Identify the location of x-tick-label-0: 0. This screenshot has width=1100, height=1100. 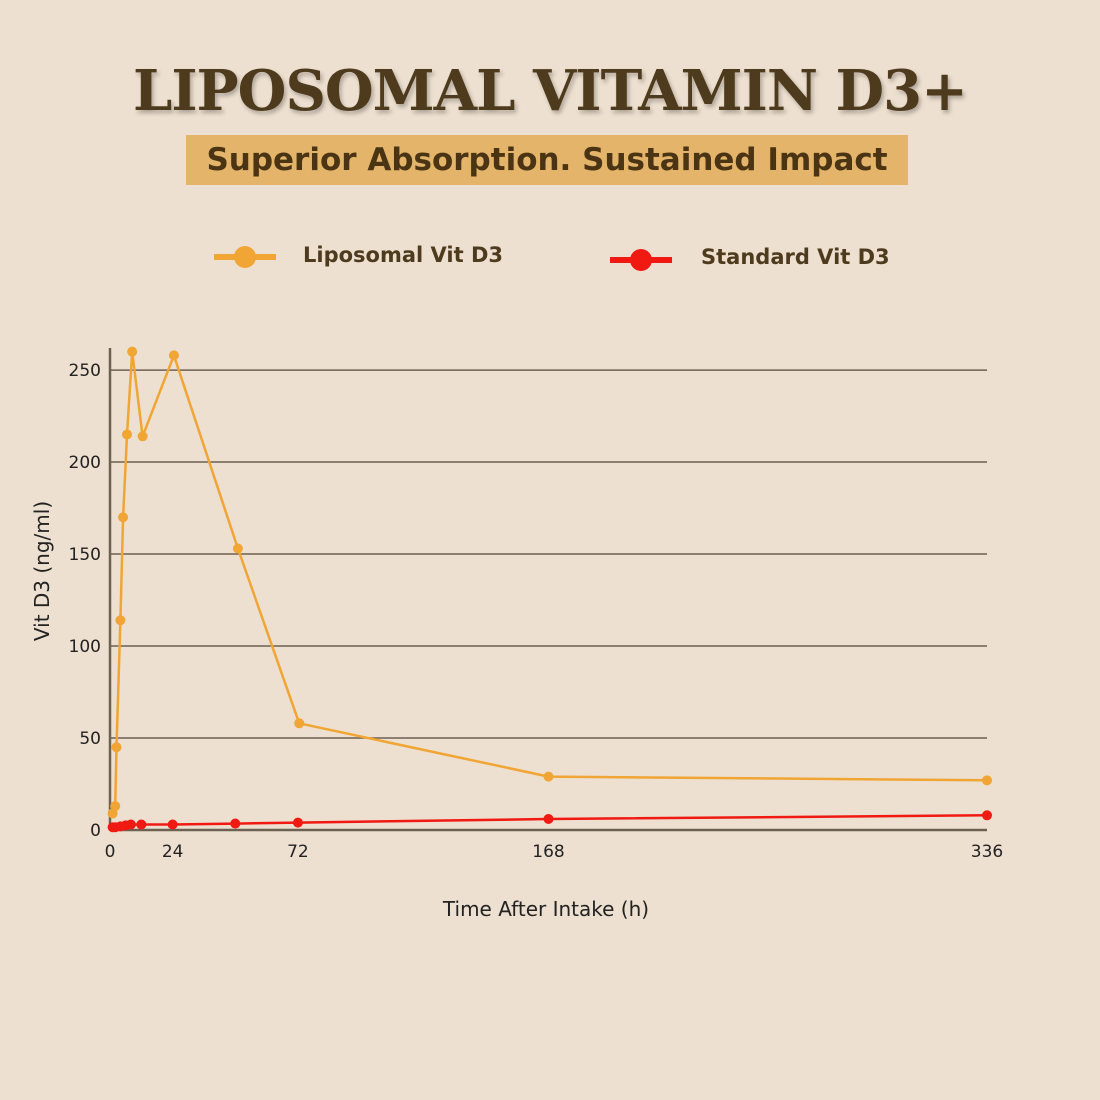
(110, 852).